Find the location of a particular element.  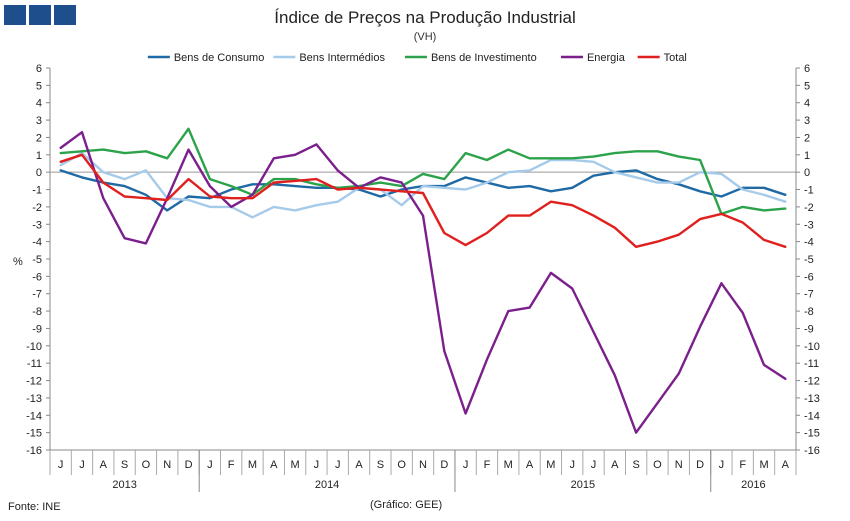

y-tick-label-left: 1 is located at coordinates (39, 156).